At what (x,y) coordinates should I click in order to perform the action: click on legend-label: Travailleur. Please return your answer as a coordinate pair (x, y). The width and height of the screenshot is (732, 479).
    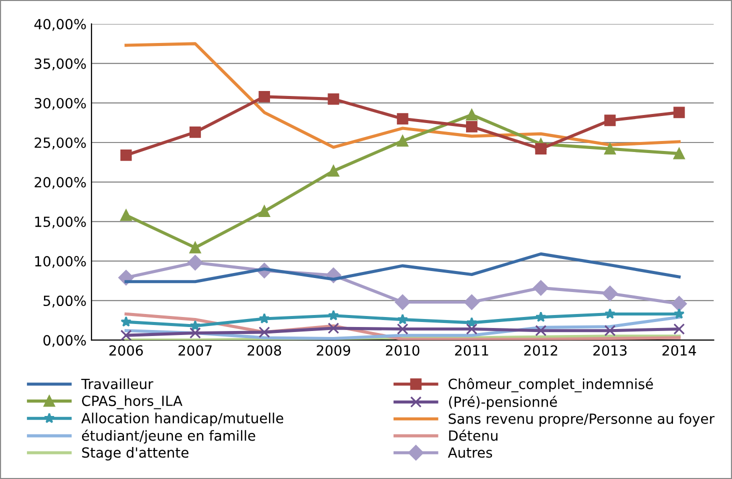
    Looking at the image, I should click on (117, 384).